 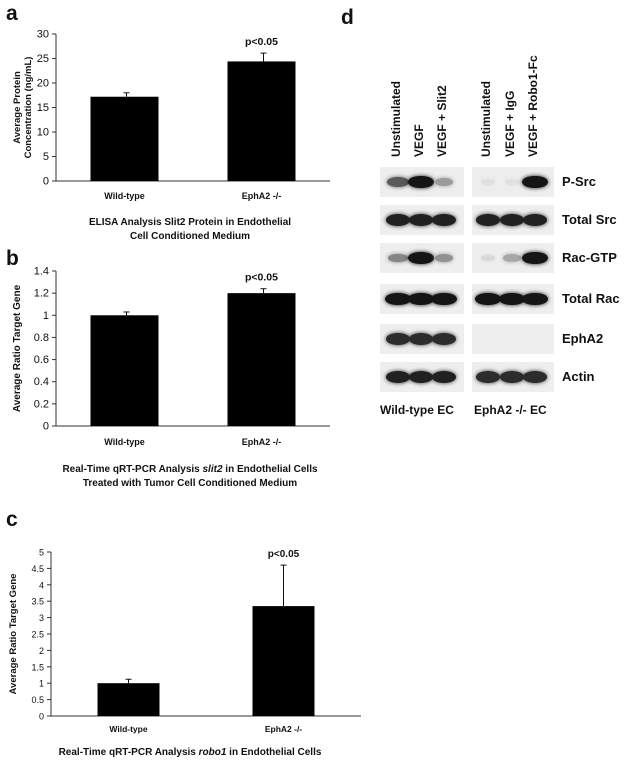 What do you see at coordinates (128, 752) in the screenshot?
I see `caption-c-pre: Real-Time qRT-PCR Analysis` at bounding box center [128, 752].